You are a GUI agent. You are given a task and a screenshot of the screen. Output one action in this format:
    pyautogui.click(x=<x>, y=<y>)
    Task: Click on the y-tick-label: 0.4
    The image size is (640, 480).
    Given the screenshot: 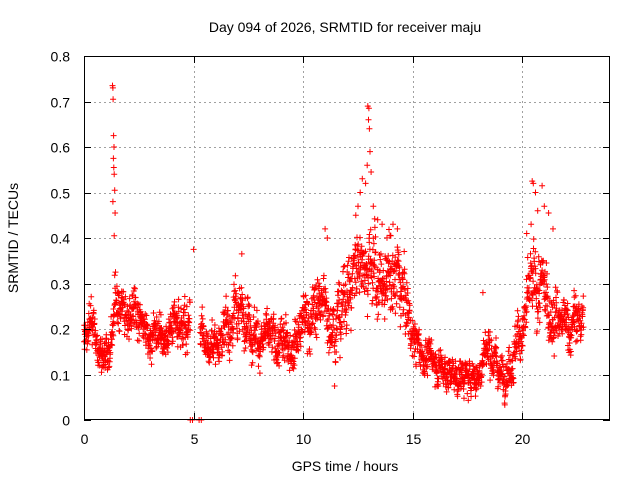 What is the action you would take?
    pyautogui.click(x=61, y=239)
    